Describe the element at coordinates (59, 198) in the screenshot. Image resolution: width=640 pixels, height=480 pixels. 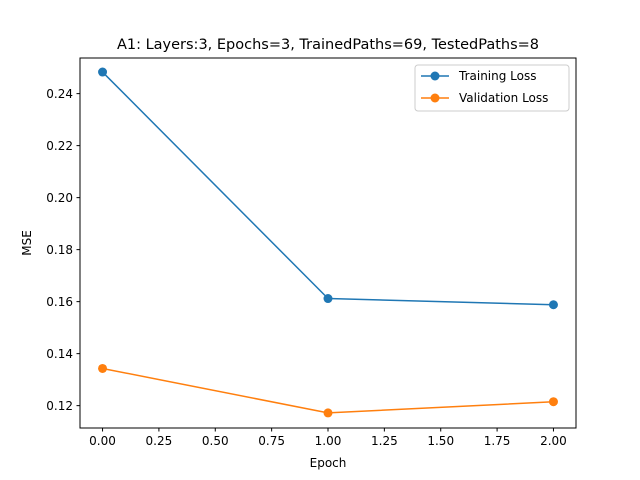
I see `y-tick-label: 0.20` at that location.